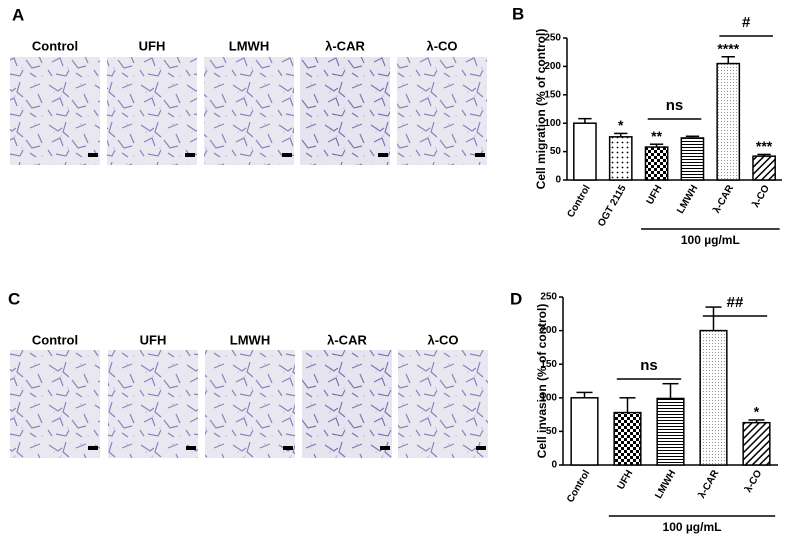  I want to click on comparison-label: #, so click(746, 22).